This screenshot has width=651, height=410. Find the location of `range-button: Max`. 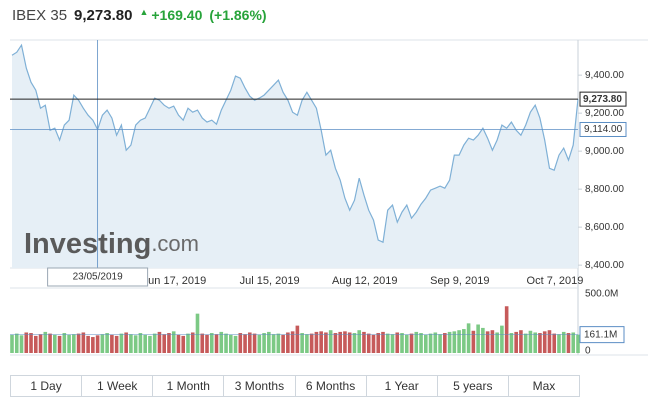

range-button: Max is located at coordinates (544, 386).